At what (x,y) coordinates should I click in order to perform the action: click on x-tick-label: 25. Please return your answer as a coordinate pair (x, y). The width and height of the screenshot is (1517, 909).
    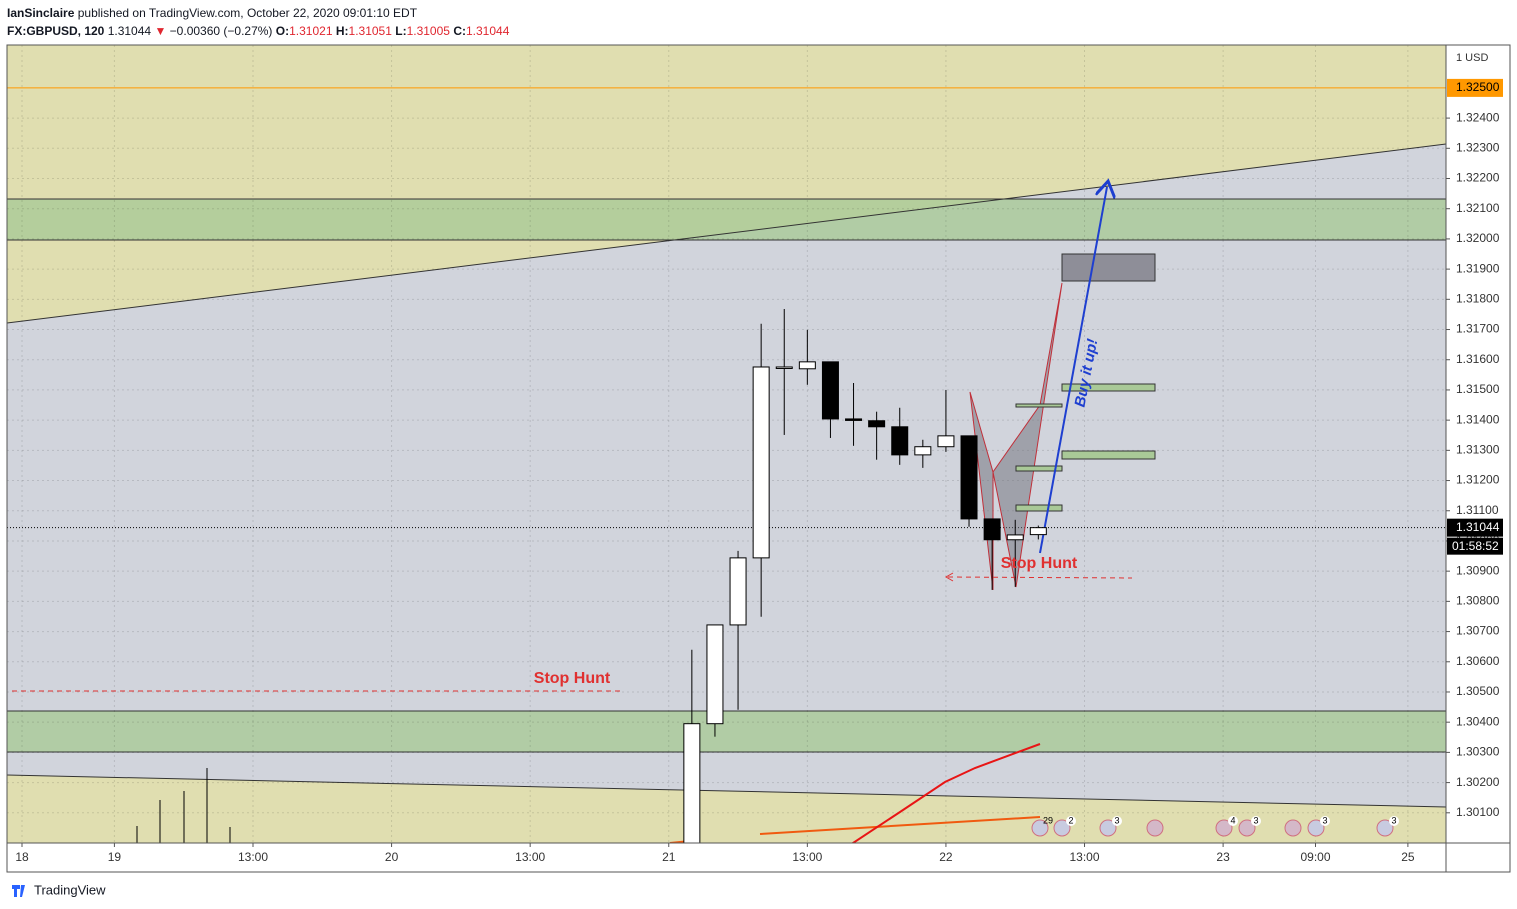
    Looking at the image, I should click on (1408, 857).